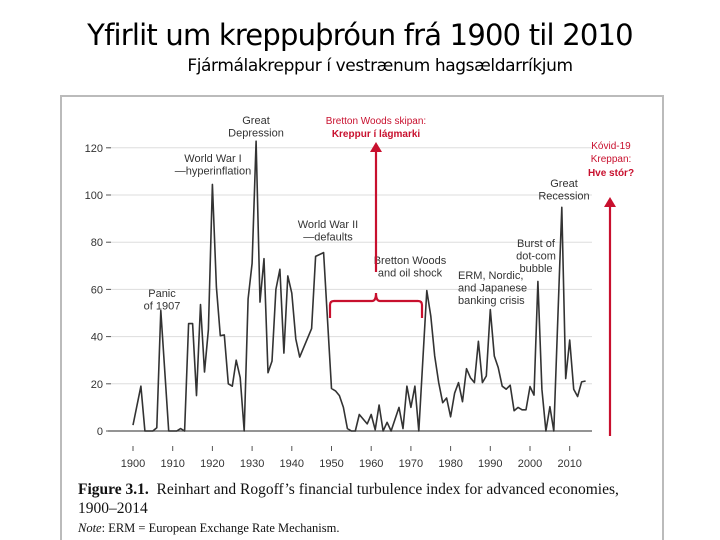 Image resolution: width=720 pixels, height=540 pixels. I want to click on x-tick-label: 2010, so click(569, 464).